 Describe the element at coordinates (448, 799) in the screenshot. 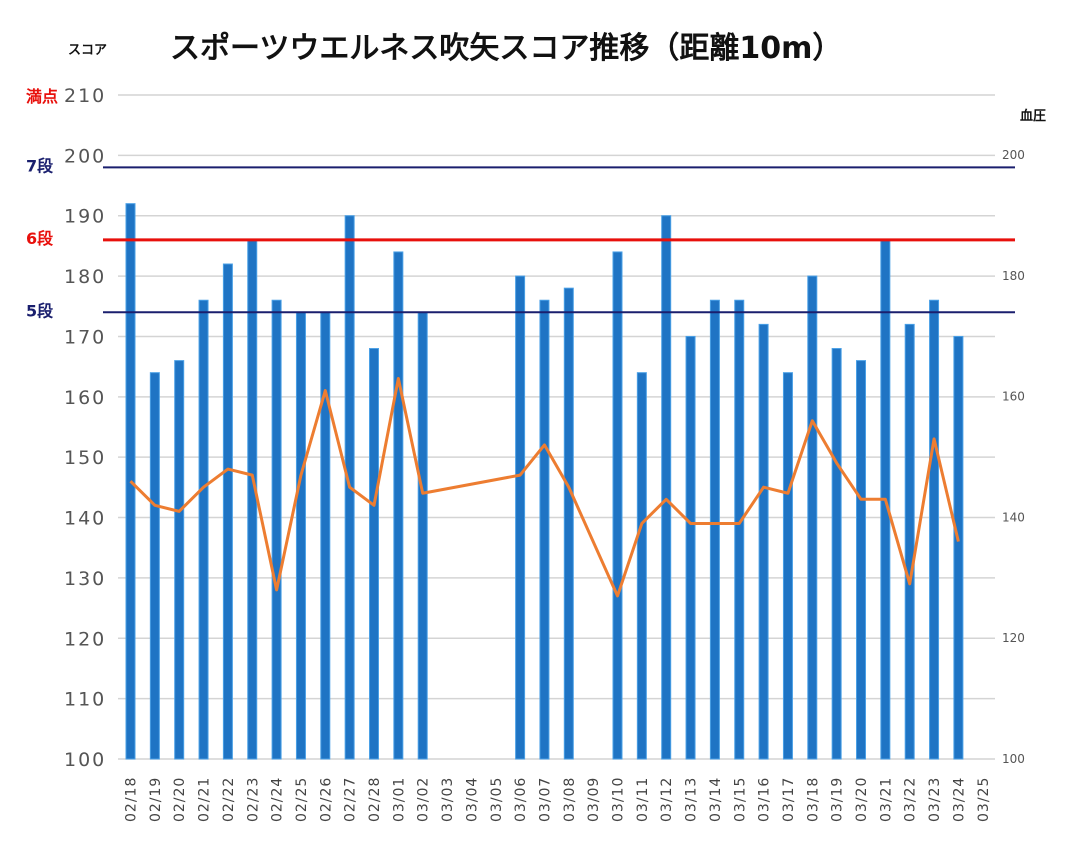

I see `x-tick-label: 03/03` at that location.